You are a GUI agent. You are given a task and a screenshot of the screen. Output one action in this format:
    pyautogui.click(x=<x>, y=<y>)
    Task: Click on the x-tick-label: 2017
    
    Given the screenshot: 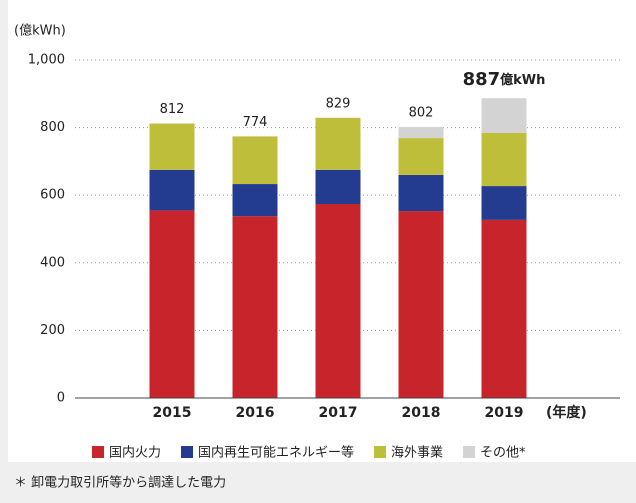 What is the action you would take?
    pyautogui.click(x=338, y=413)
    